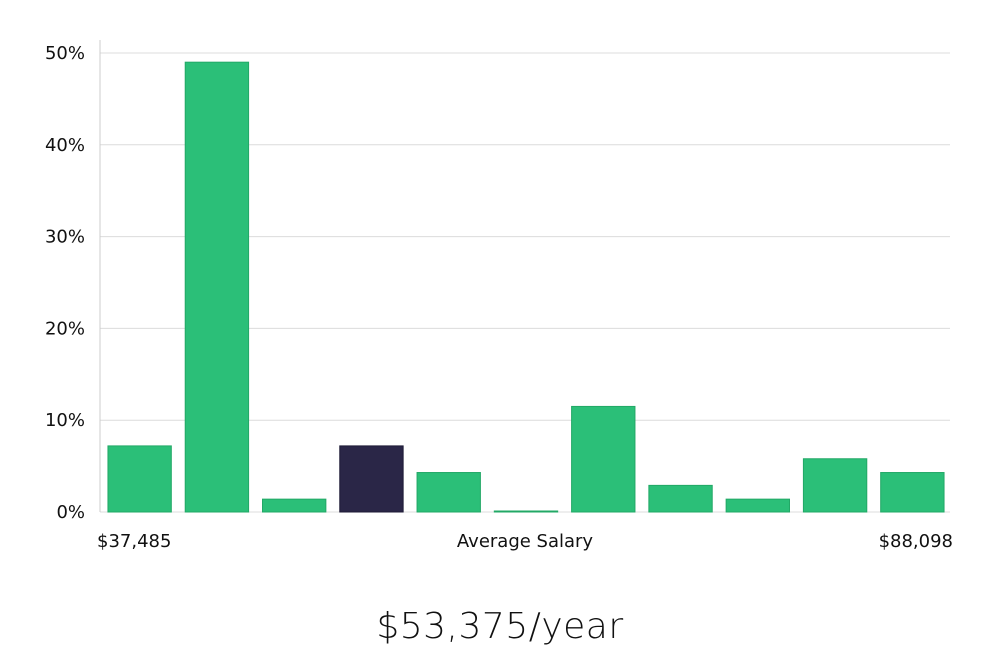  I want to click on y-tick-label: 0%, so click(70, 512).